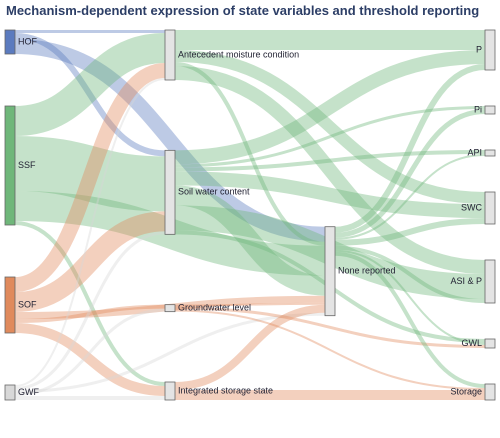  What do you see at coordinates (27, 304) in the screenshot?
I see `node-label: SOF` at bounding box center [27, 304].